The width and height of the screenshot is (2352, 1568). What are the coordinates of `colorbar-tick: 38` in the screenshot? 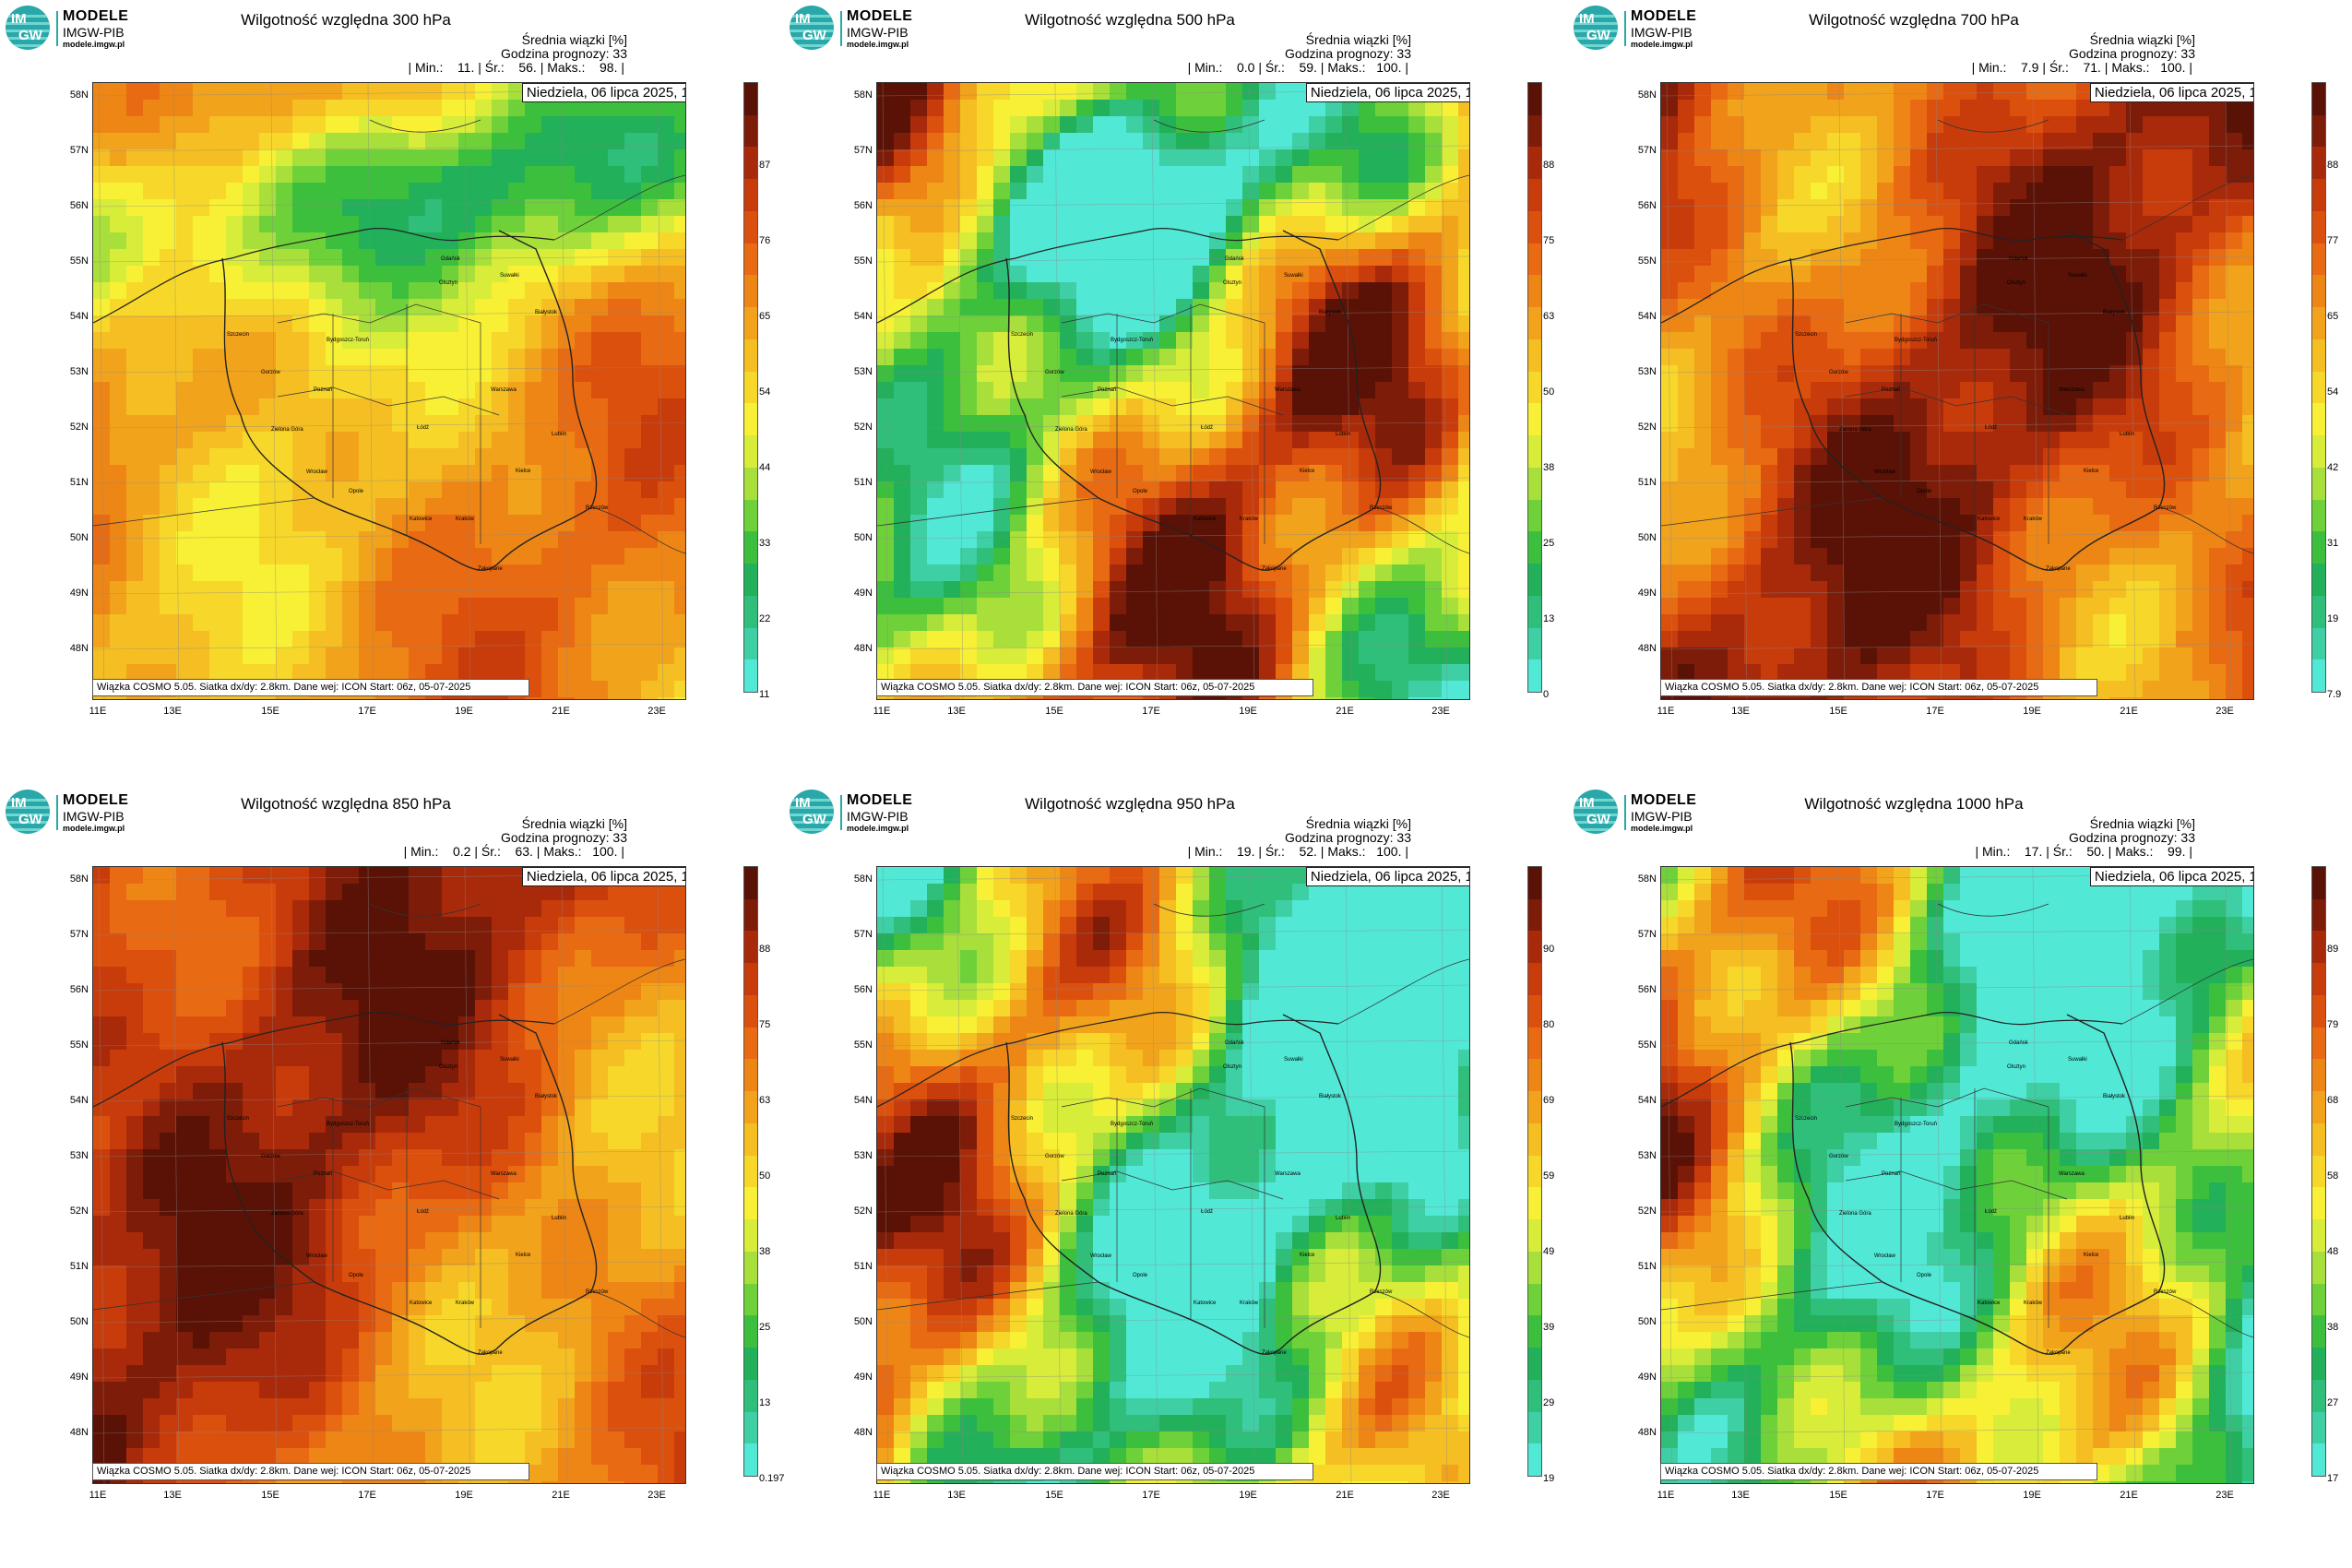 It's located at (2333, 1327).